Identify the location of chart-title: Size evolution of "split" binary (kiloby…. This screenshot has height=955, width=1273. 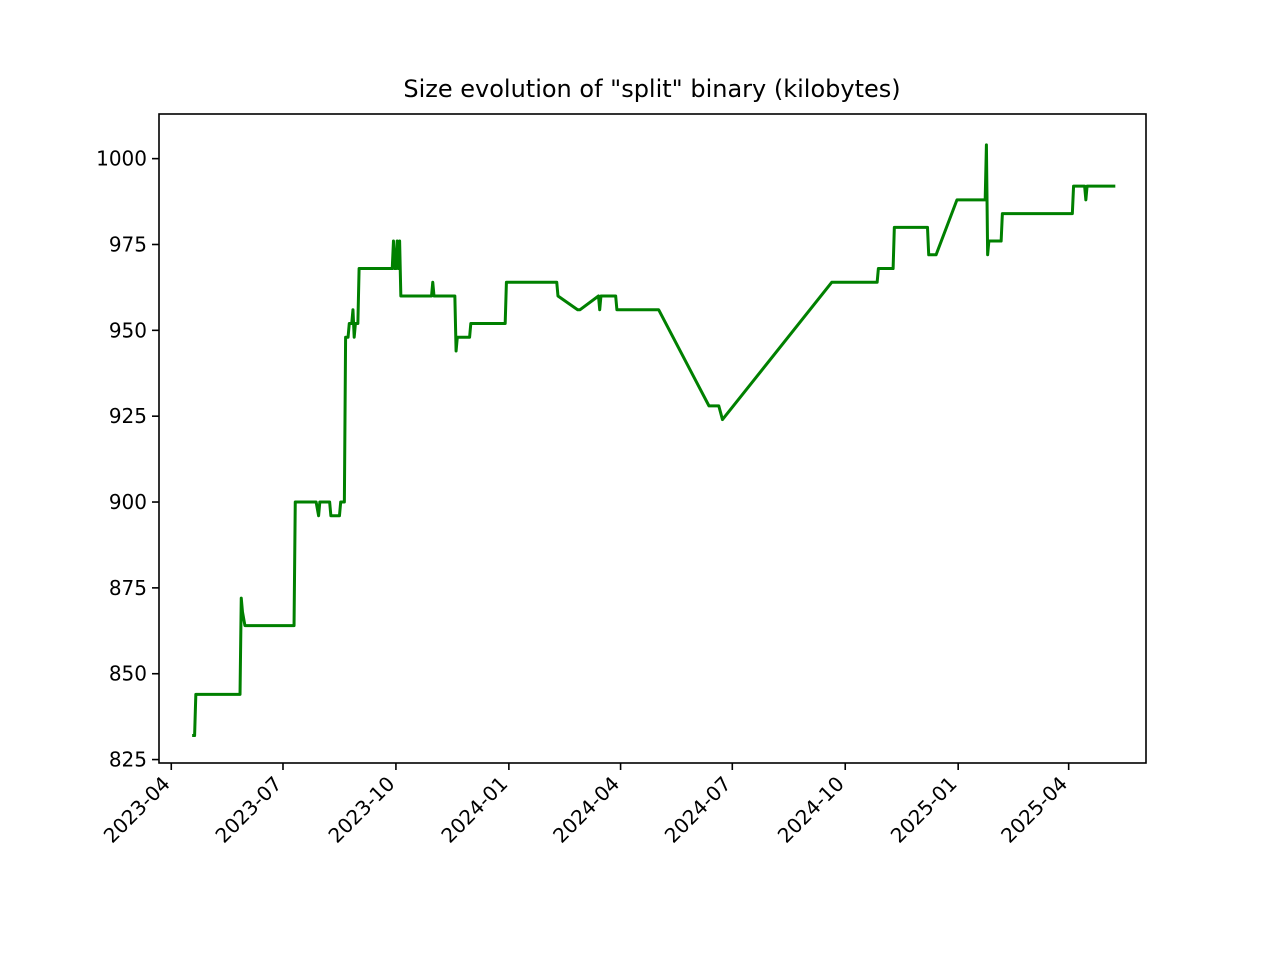
(651, 89).